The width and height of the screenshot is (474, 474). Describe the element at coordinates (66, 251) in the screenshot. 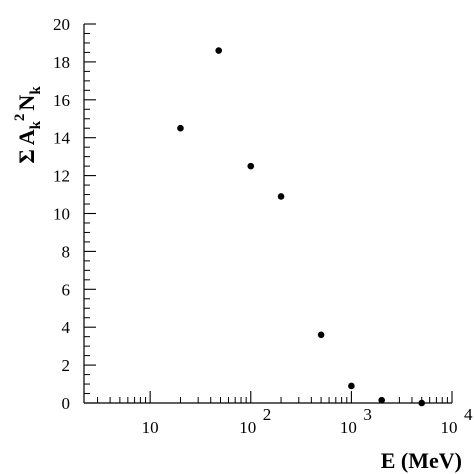

I see `y-tick-label: 8` at that location.